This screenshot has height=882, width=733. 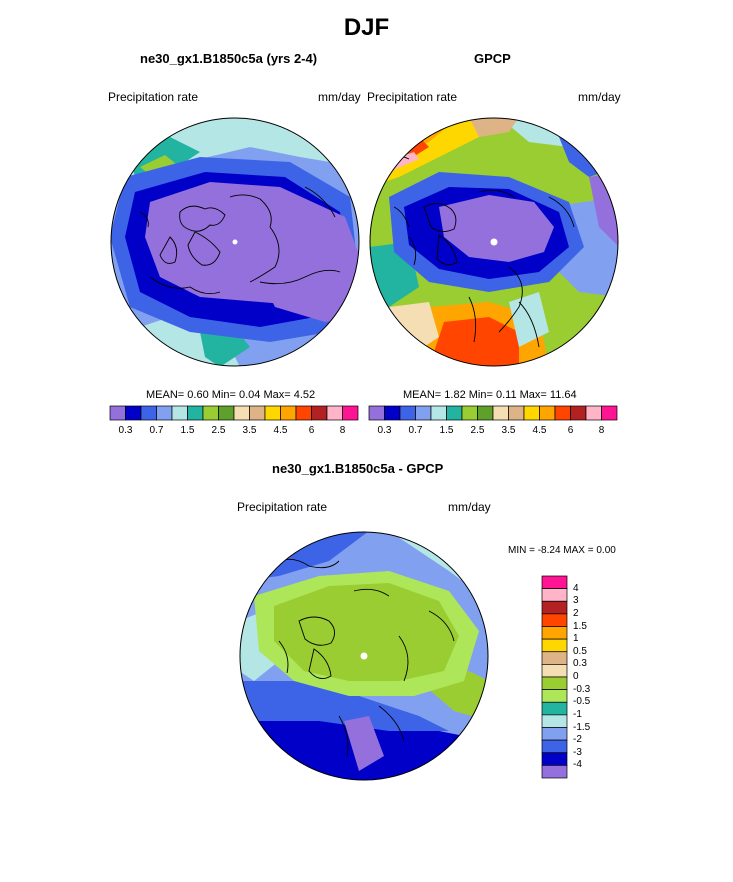 I want to click on contour-tan-north, so click(x=494, y=127).